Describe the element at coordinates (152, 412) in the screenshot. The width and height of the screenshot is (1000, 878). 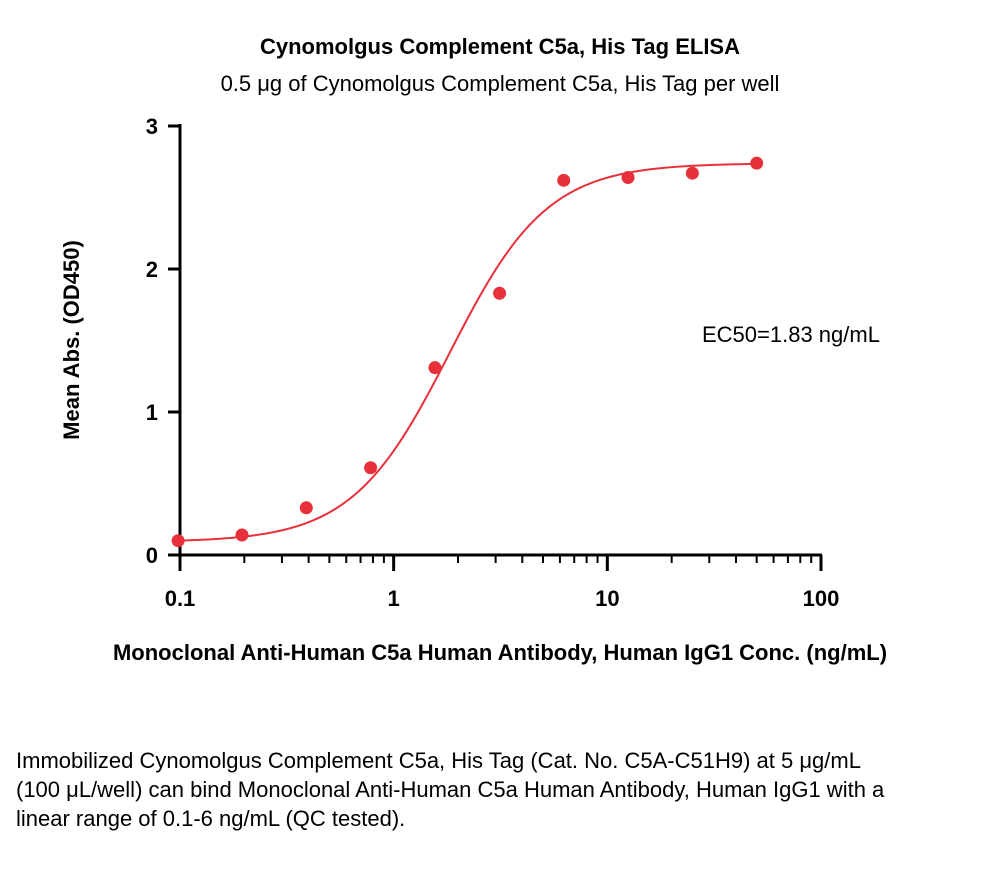
I see `y-tick-label: 1` at that location.